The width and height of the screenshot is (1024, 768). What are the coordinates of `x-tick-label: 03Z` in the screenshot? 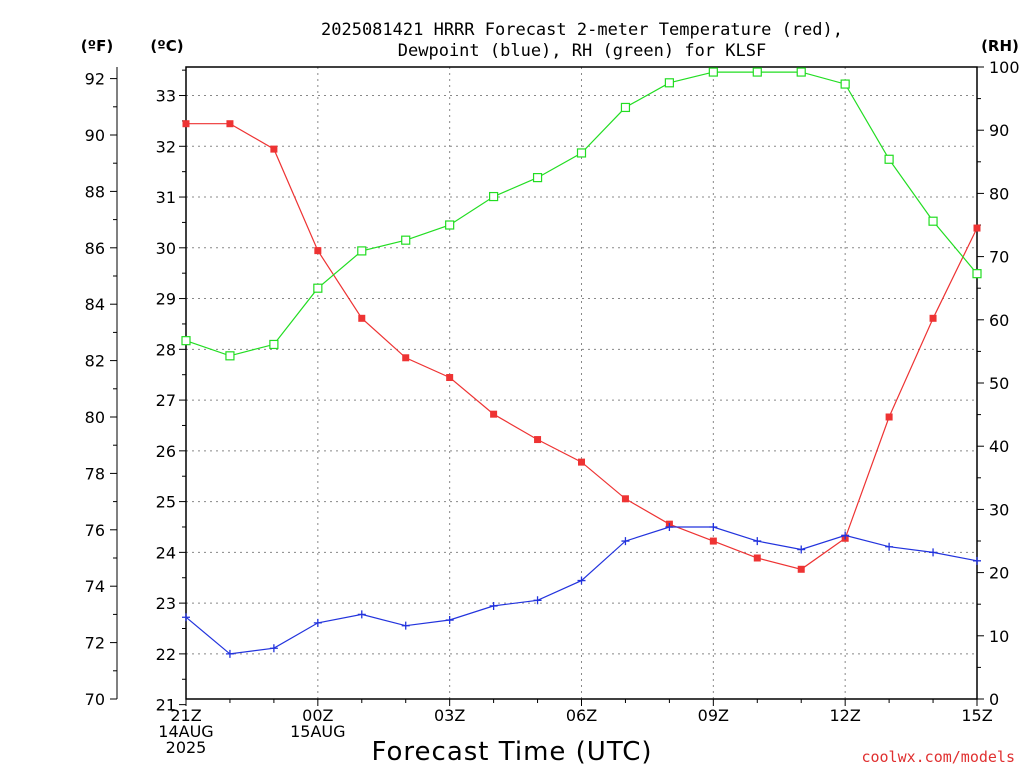 It's located at (449, 715).